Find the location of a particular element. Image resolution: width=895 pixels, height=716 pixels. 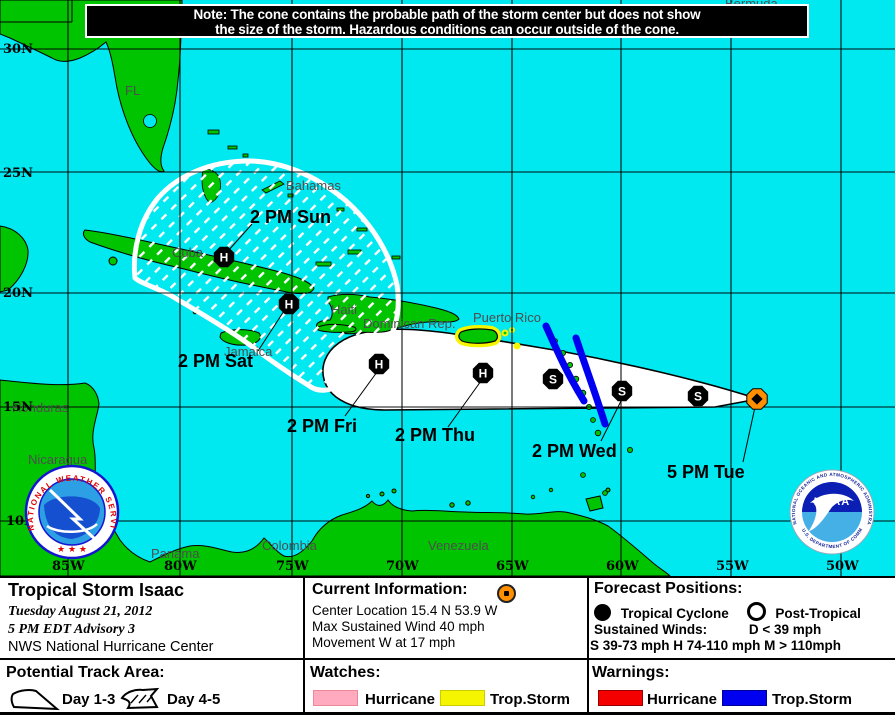

lake-okeechobee is located at coordinates (150, 121).